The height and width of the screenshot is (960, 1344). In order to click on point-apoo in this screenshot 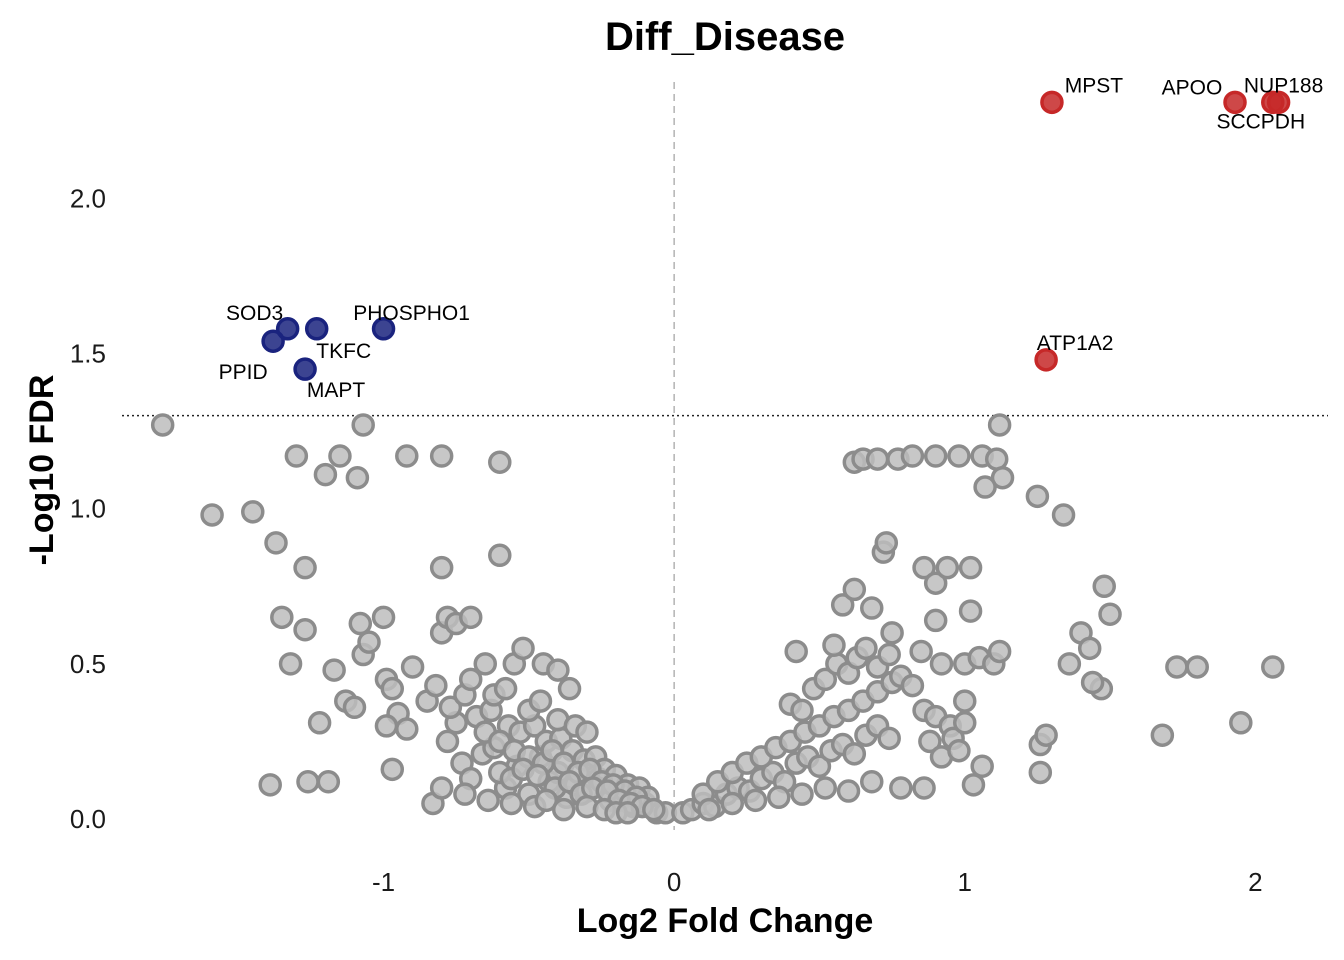, I will do `click(1235, 102)`.